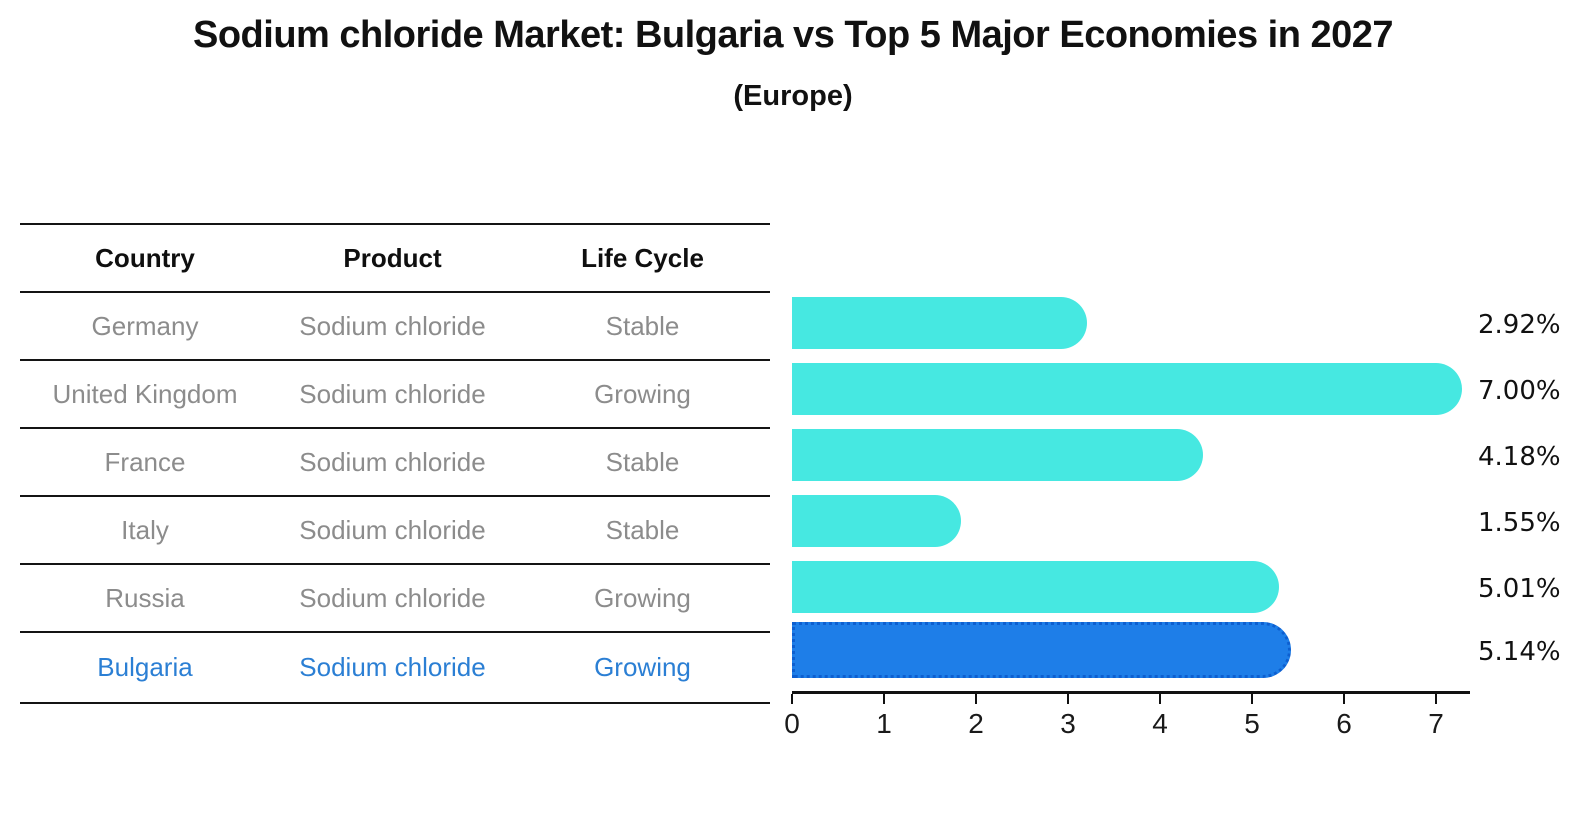 Image resolution: width=1586 pixels, height=823 pixels. Describe the element at coordinates (997, 455) in the screenshot. I see `bar-france` at that location.